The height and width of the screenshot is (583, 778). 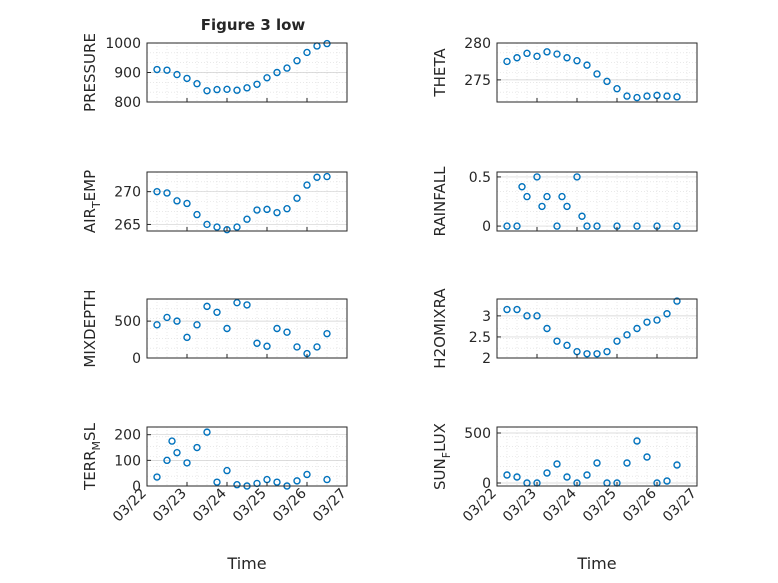 What do you see at coordinates (214, 72) in the screenshot?
I see `subplot-pressure: 800 900 1000 PRESSURE` at bounding box center [214, 72].